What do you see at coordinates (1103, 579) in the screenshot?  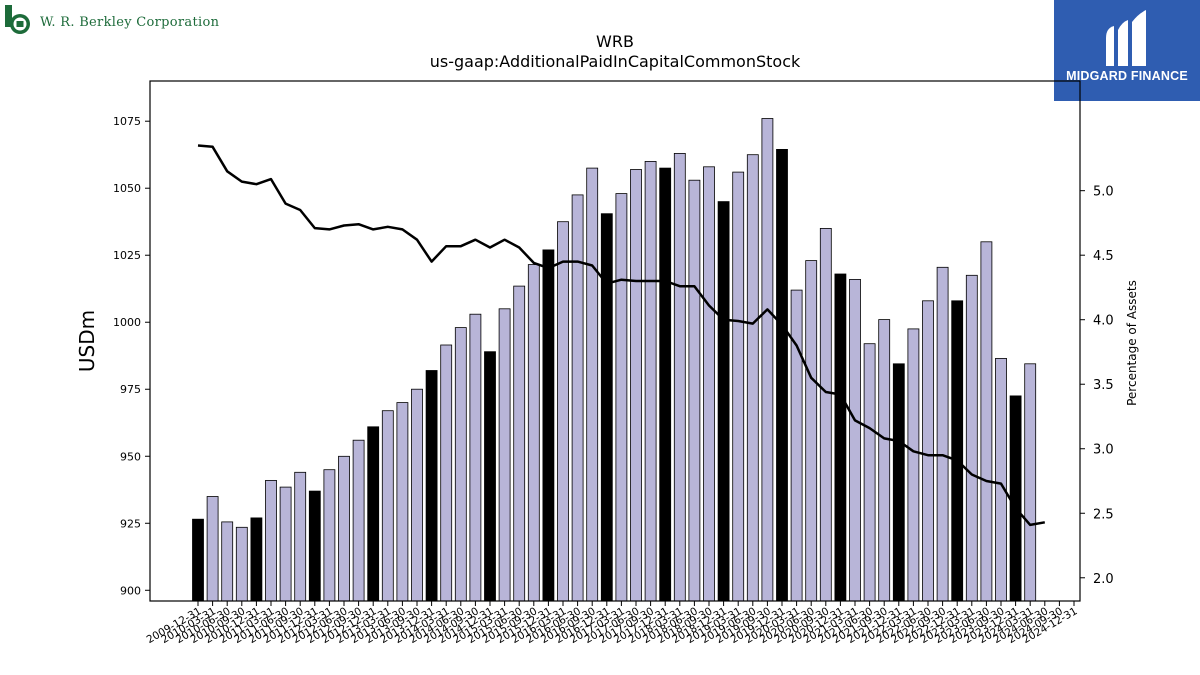 I see `y2-tick-label: 2.0` at bounding box center [1103, 579].